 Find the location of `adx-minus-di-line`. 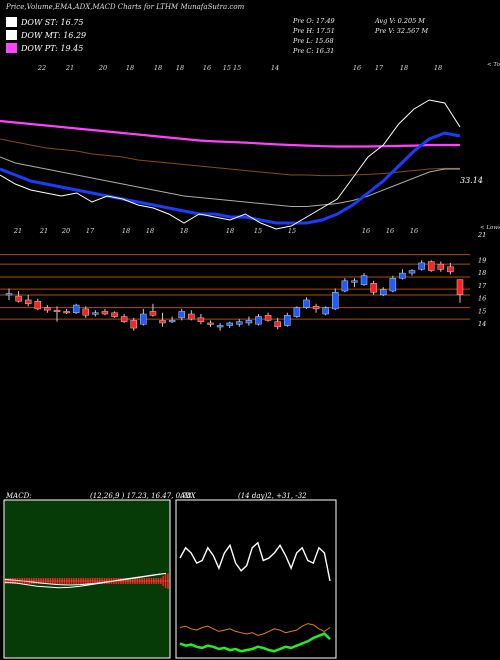

adx-minus-di-line is located at coordinates (255, 561).